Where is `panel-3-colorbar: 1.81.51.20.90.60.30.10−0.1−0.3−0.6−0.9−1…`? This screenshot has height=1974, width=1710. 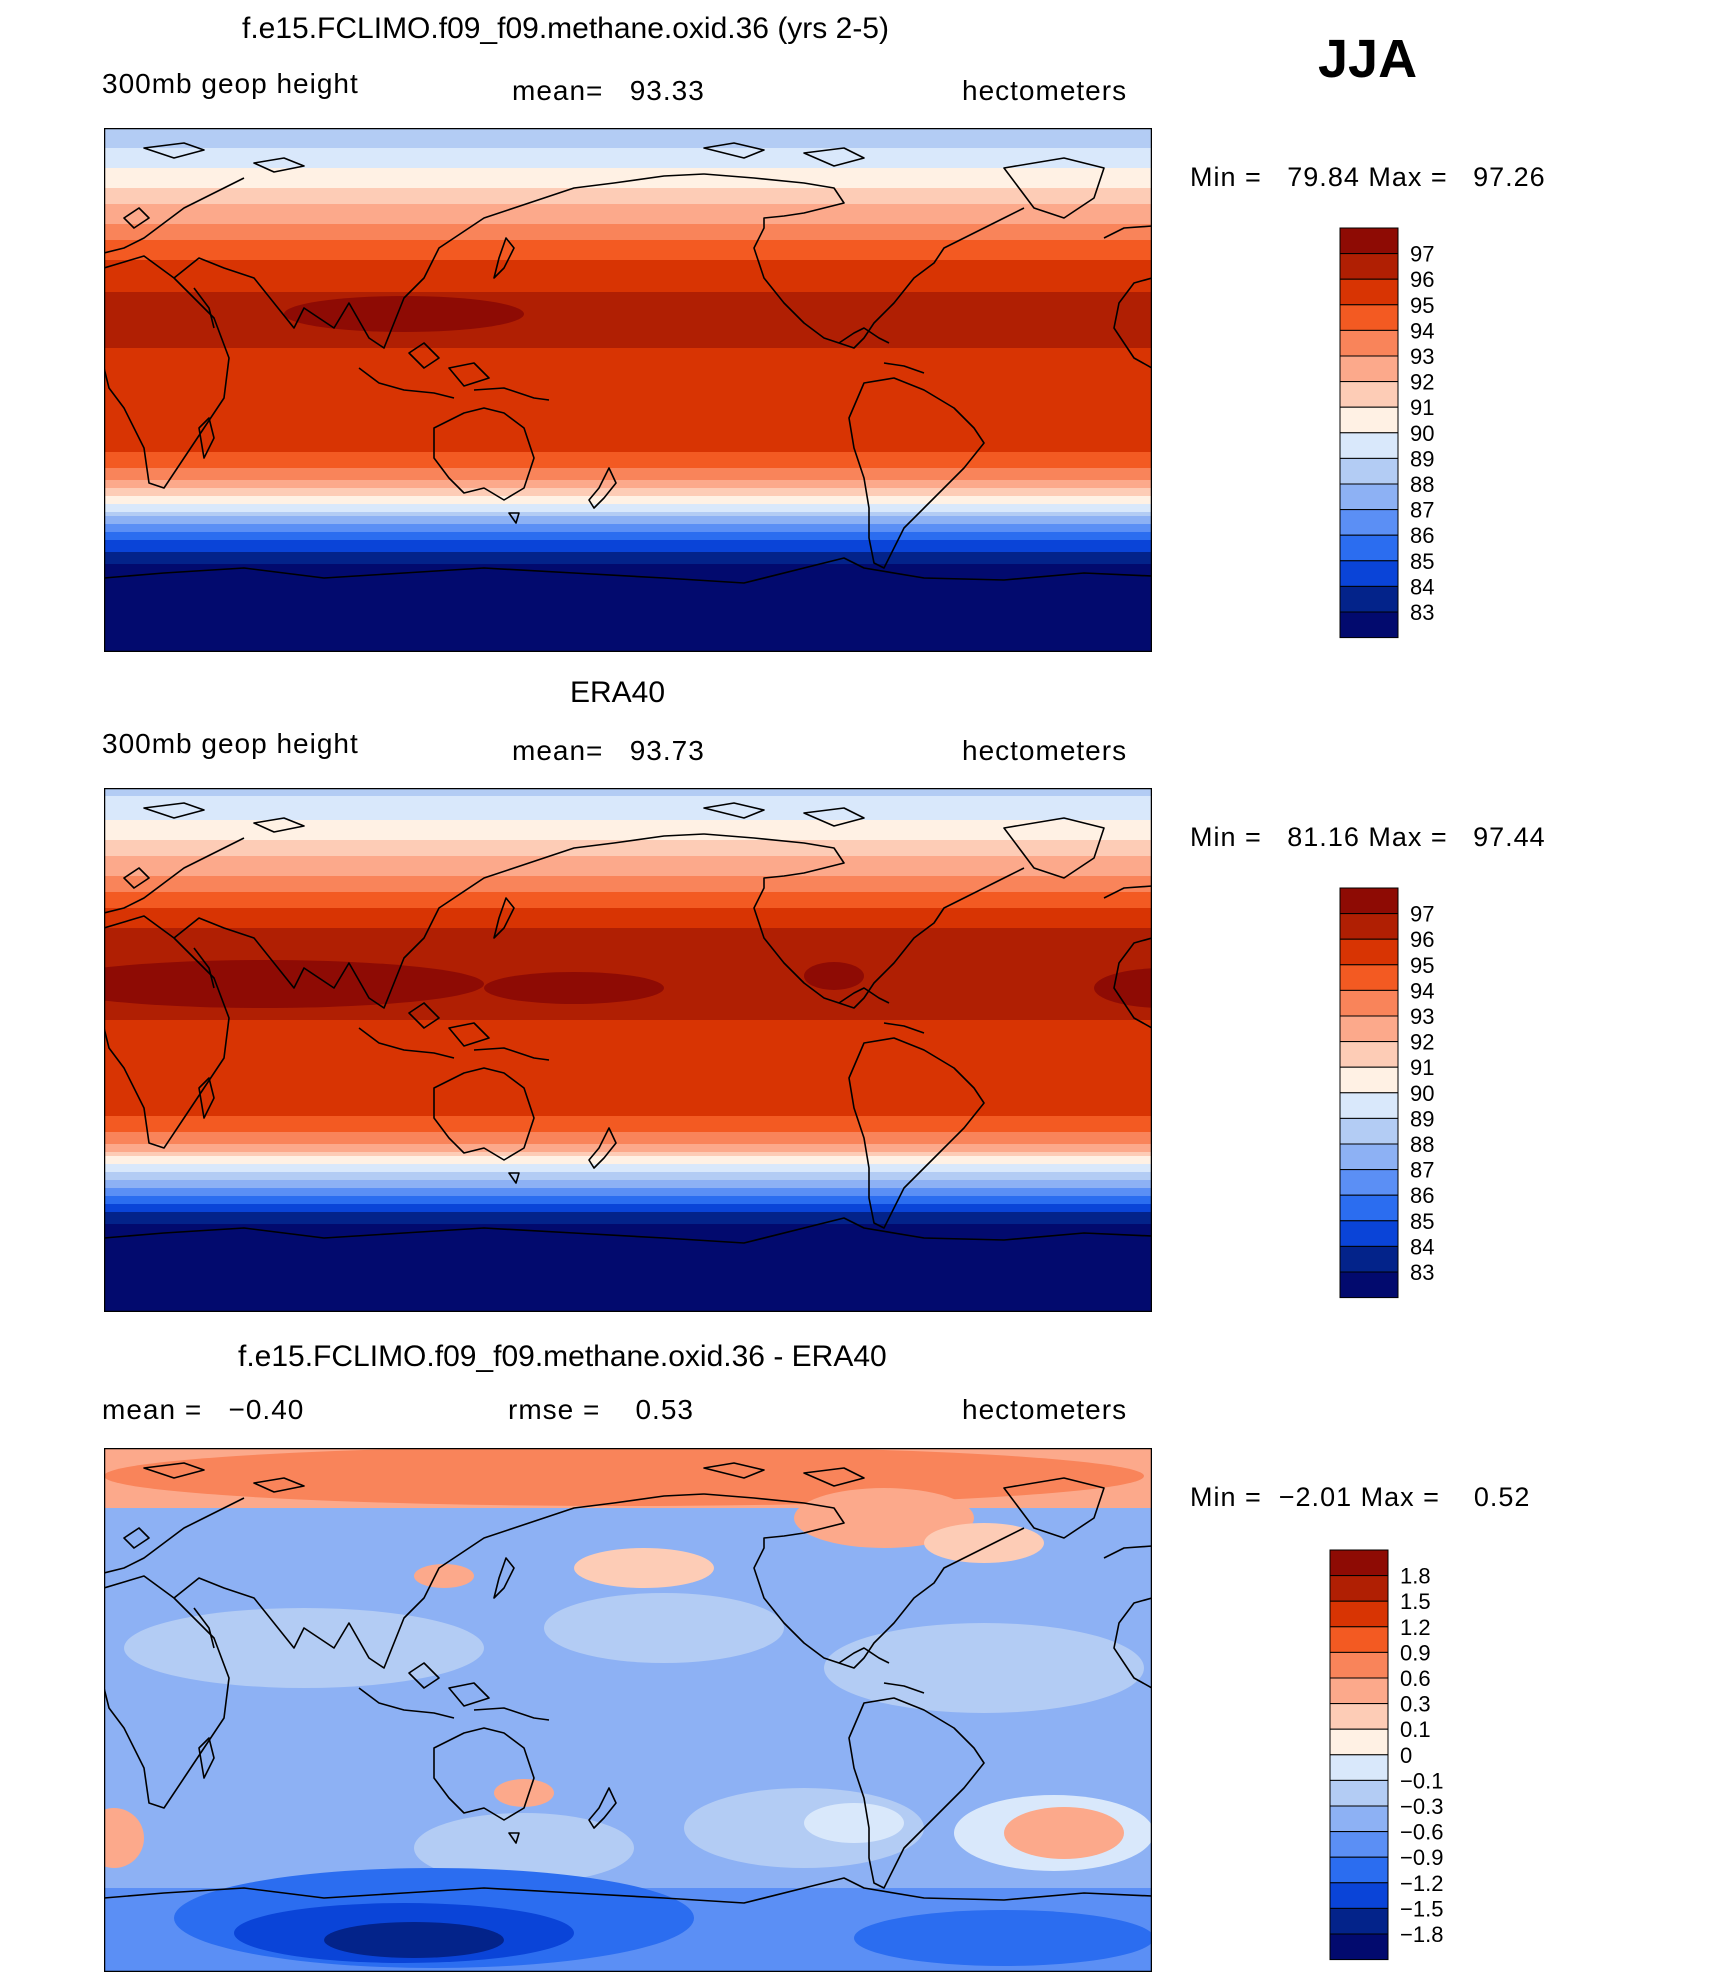
panel-3-colorbar: 1.81.51.20.90.60.30.10−0.1−0.3−0.6−0.9−1… is located at coordinates (1386, 1755).